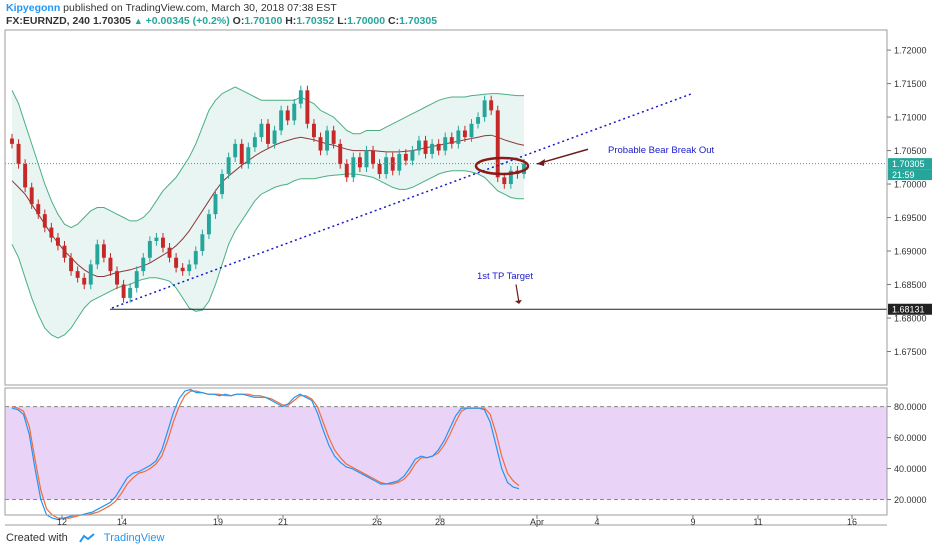  Describe the element at coordinates (111, 21) in the screenshot. I see `last-price: 1.70305` at that location.